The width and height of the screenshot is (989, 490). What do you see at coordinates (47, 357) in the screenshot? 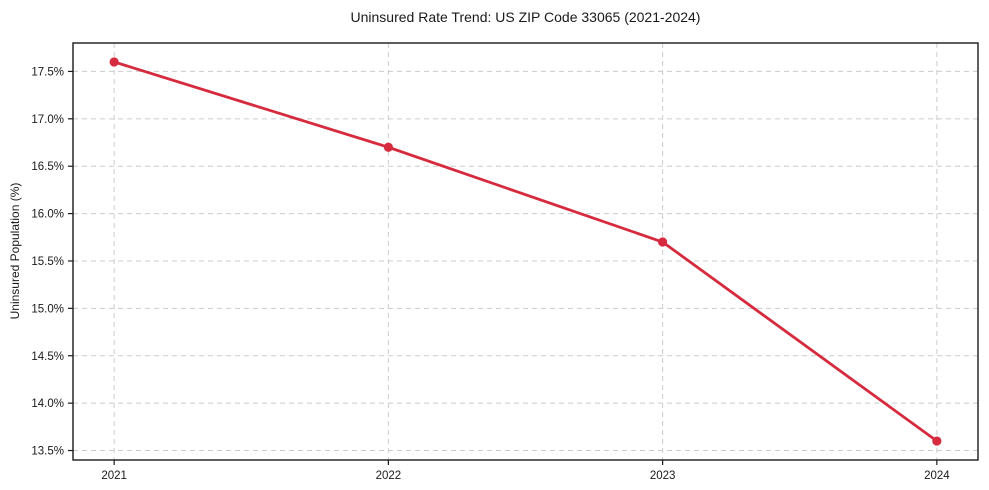
I see `y-tick-label: 14.5%` at bounding box center [47, 357].